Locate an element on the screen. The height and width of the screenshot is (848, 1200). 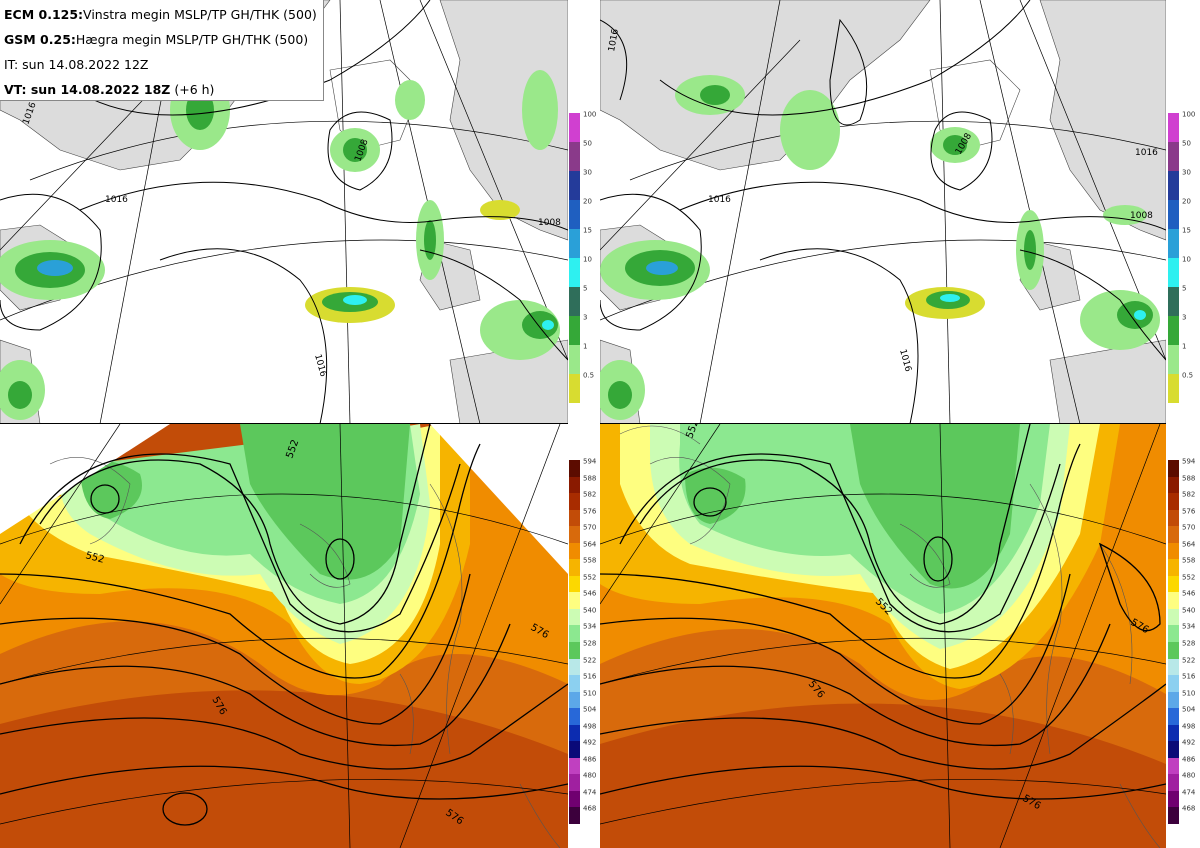
colorbar-tick-label: 510 is located at coordinates (590, 693).